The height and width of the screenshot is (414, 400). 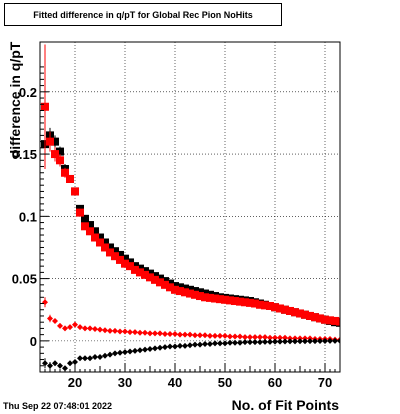 What do you see at coordinates (125, 382) in the screenshot?
I see `x-tick-label: 30` at bounding box center [125, 382].